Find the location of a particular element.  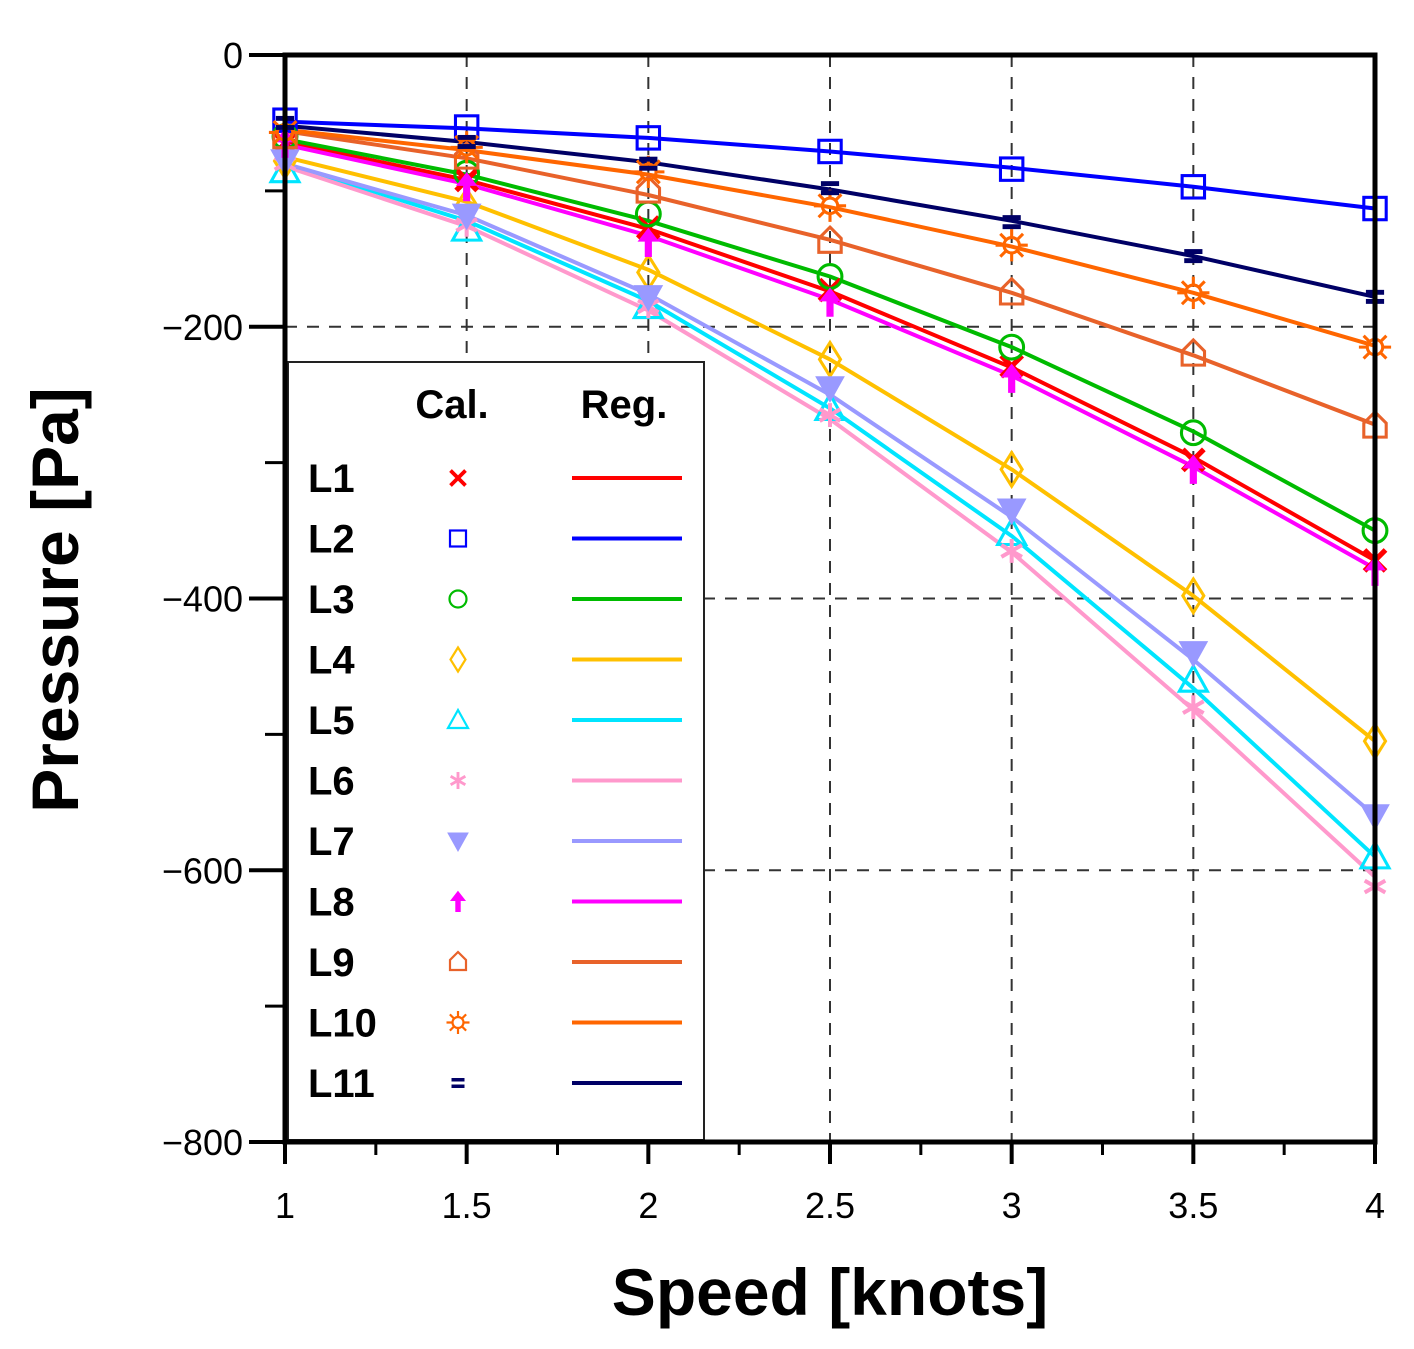

legend-marker-l5 is located at coordinates (458, 718).